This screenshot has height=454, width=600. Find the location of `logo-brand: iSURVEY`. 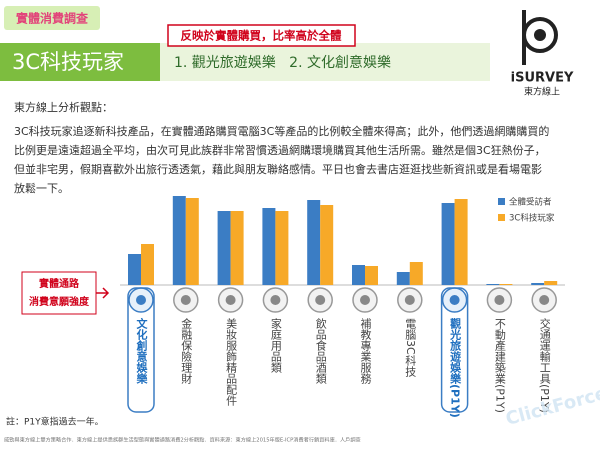

logo-brand: iSURVEY is located at coordinates (542, 78).